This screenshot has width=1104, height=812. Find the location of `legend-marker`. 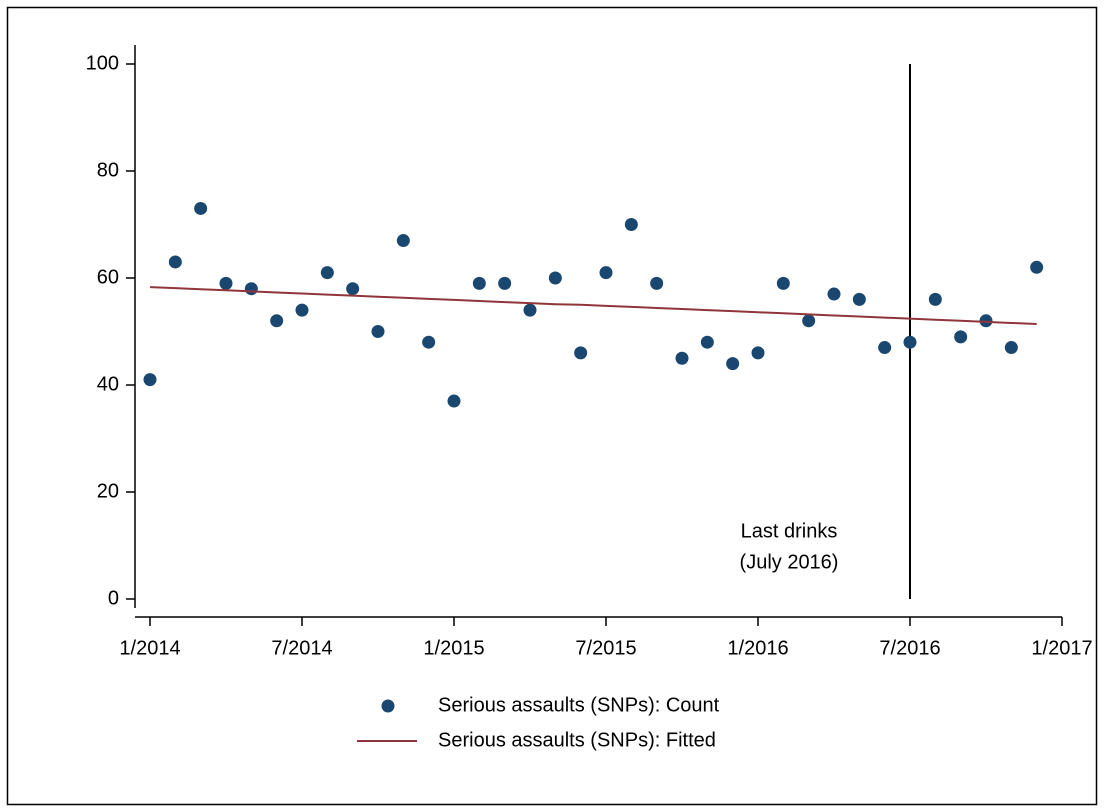

legend-marker is located at coordinates (388, 706).